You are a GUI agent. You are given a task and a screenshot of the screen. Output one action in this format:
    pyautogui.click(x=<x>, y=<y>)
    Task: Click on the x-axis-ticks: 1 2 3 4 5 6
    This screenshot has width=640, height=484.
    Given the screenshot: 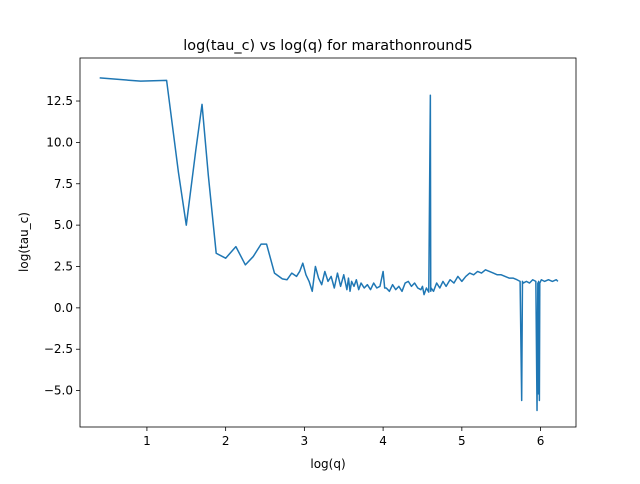 What is the action you would take?
    pyautogui.click(x=343, y=437)
    